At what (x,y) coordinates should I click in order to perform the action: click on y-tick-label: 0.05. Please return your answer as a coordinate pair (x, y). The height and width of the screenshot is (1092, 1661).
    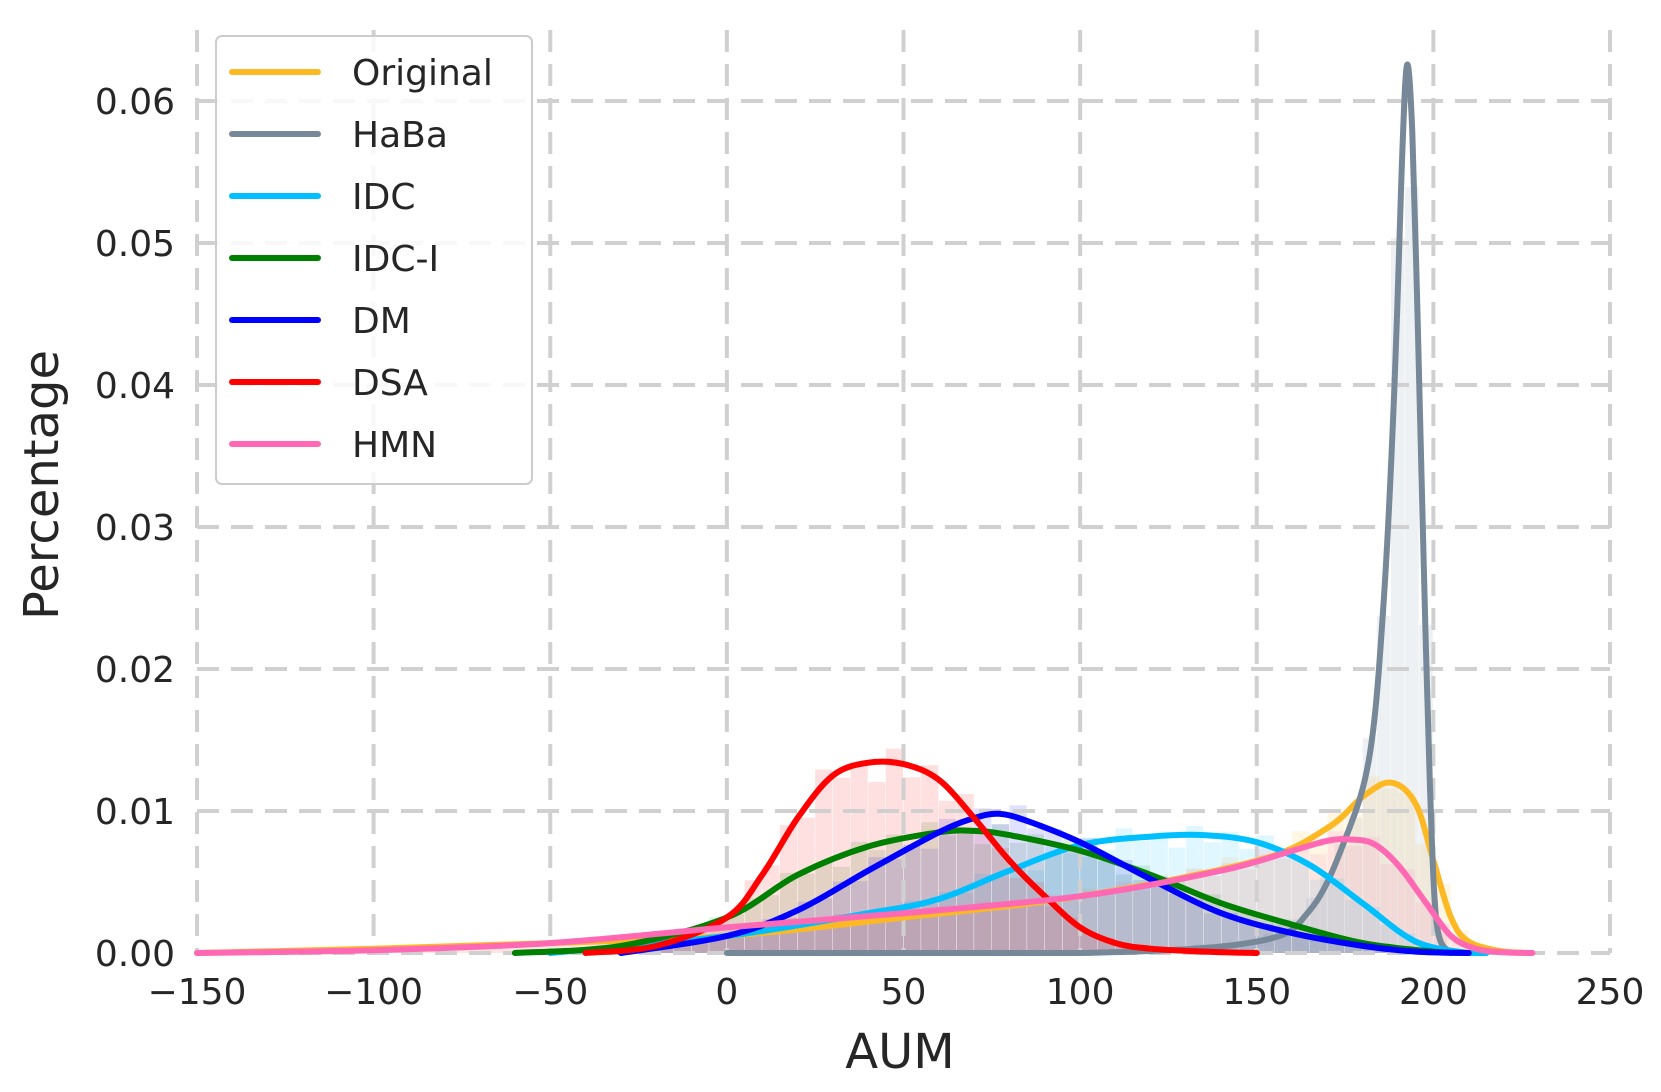
    Looking at the image, I should click on (135, 244).